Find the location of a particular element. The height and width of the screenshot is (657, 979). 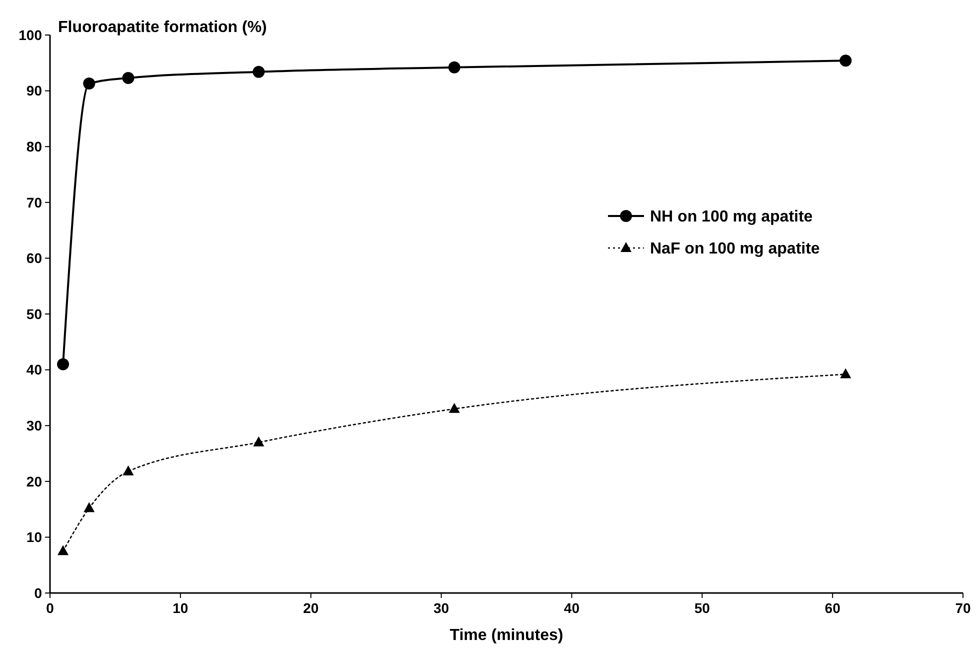

y-tick-label: 70 is located at coordinates (34, 202).